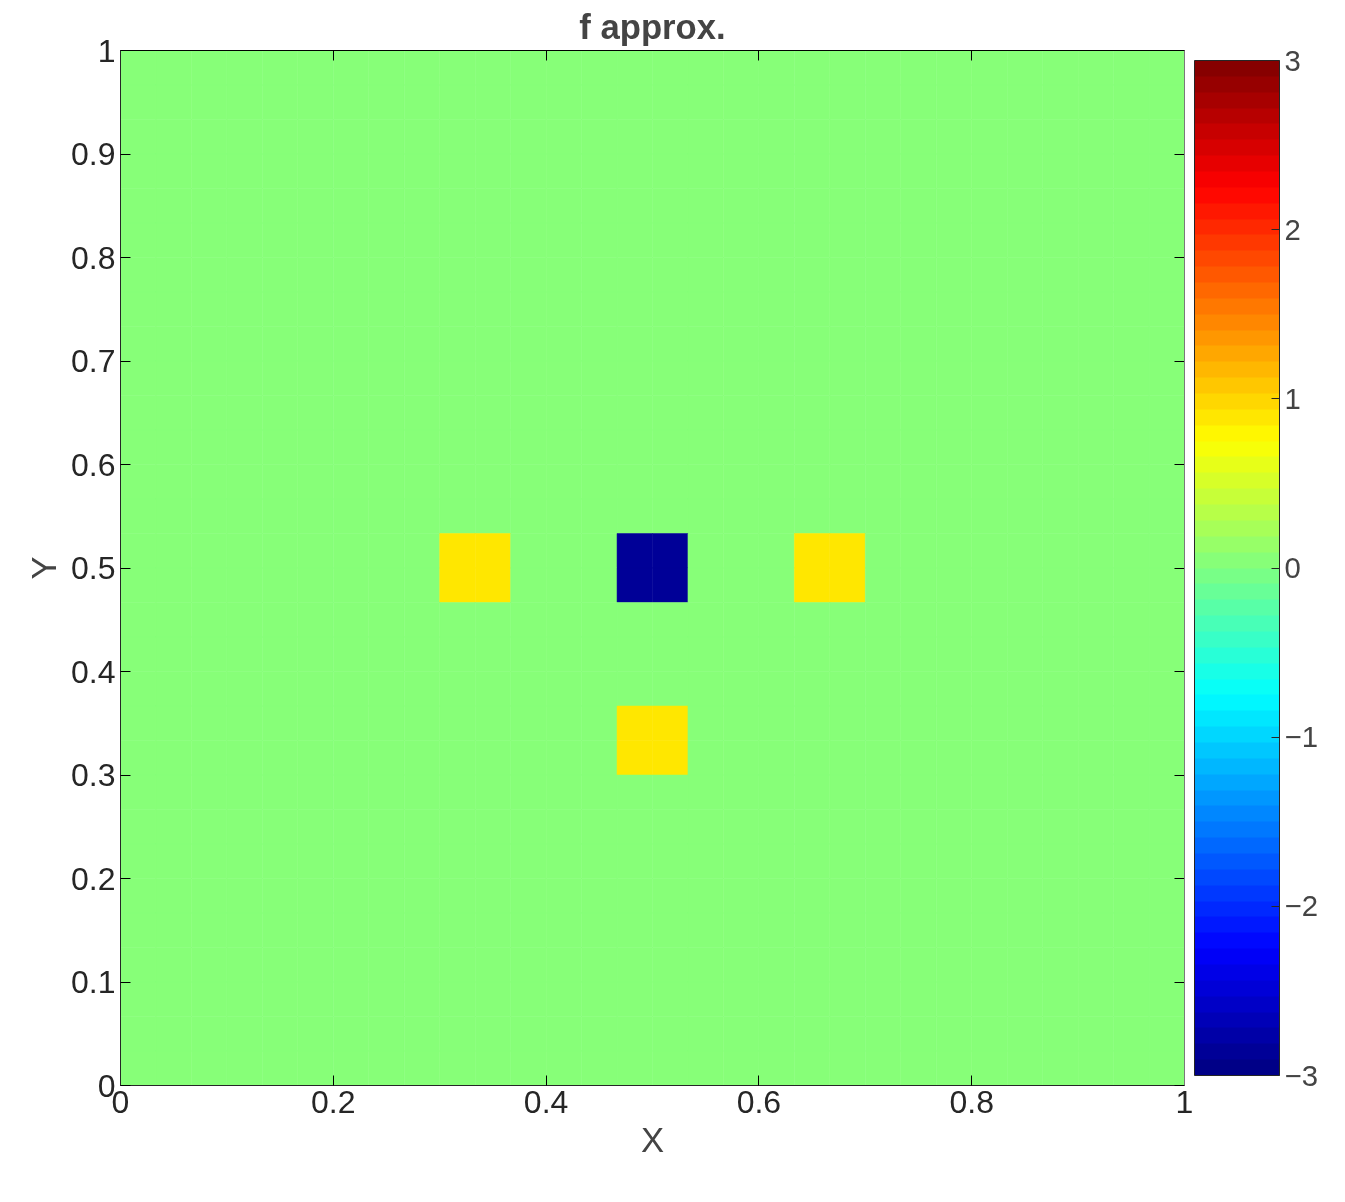  What do you see at coordinates (759, 1101) in the screenshot?
I see `x-tick-label: 0.6` at bounding box center [759, 1101].